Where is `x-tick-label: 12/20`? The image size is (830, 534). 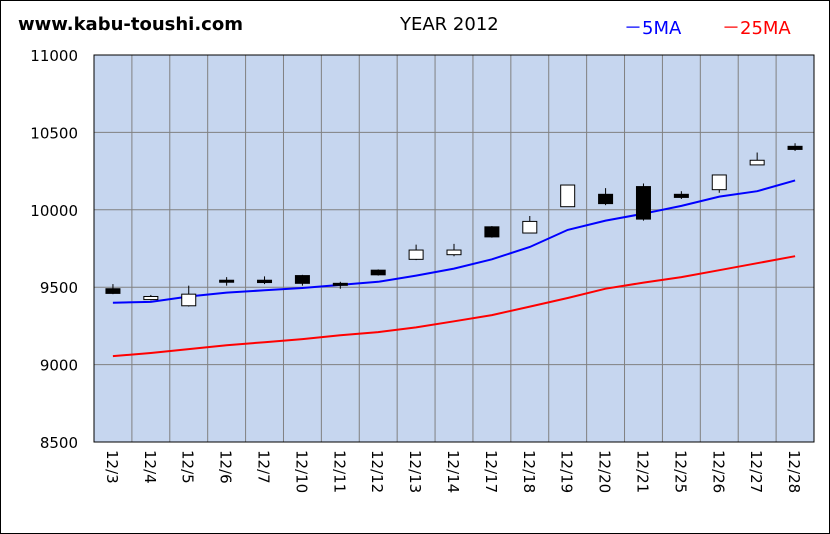
x-tick-label: 12/20 is located at coordinates (605, 471).